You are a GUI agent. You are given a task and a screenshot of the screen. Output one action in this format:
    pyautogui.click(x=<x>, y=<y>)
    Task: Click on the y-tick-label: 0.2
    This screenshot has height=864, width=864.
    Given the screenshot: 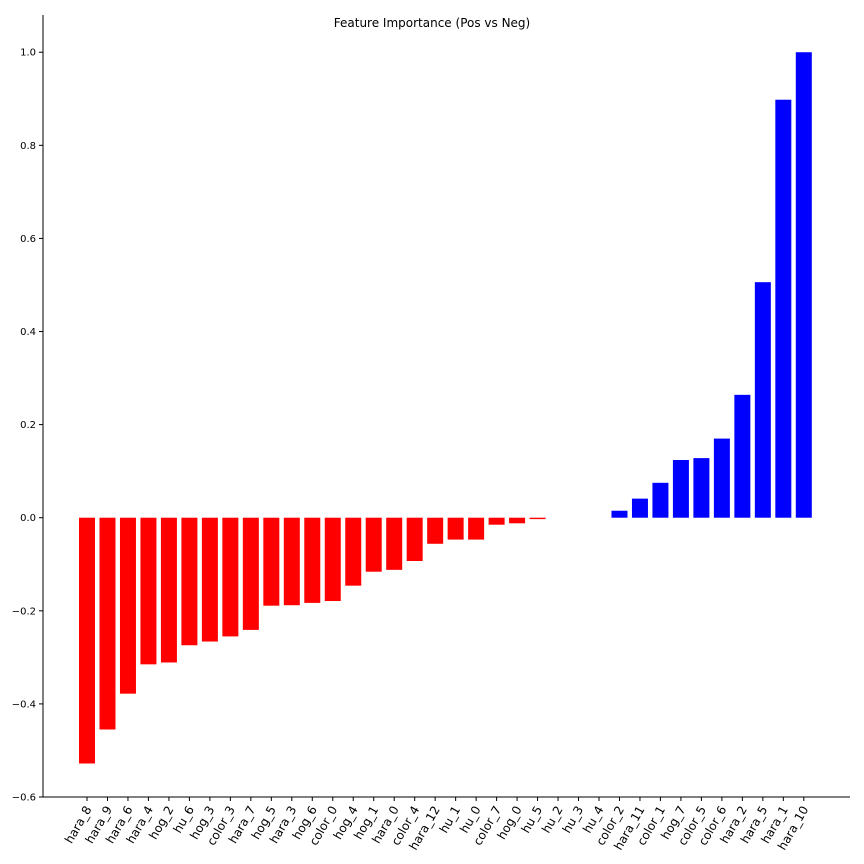 What is the action you would take?
    pyautogui.click(x=28, y=425)
    